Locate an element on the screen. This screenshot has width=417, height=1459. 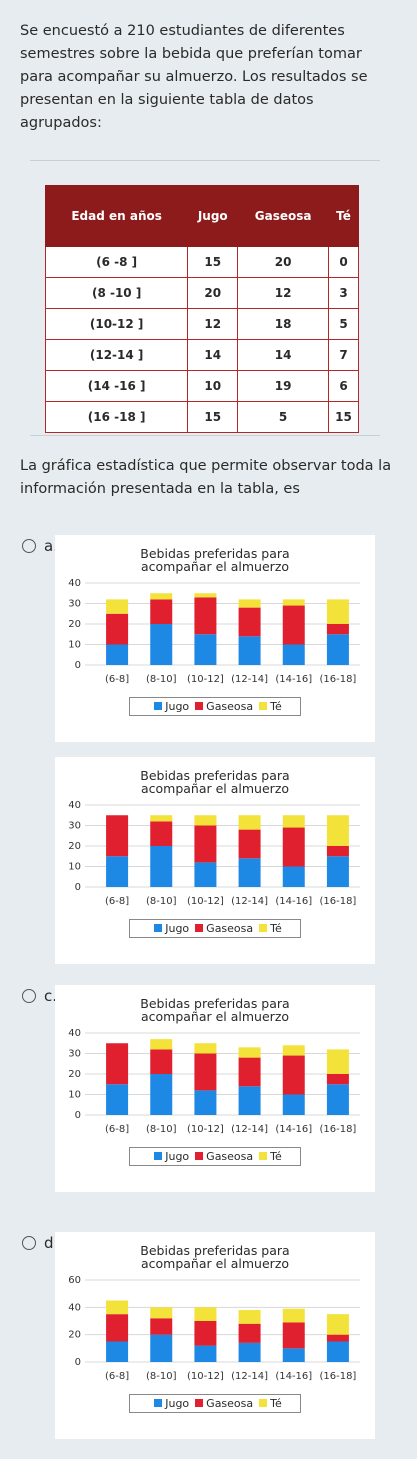
table-row: (10-12 ] 12 18 5 is located at coordinates (201, 324).